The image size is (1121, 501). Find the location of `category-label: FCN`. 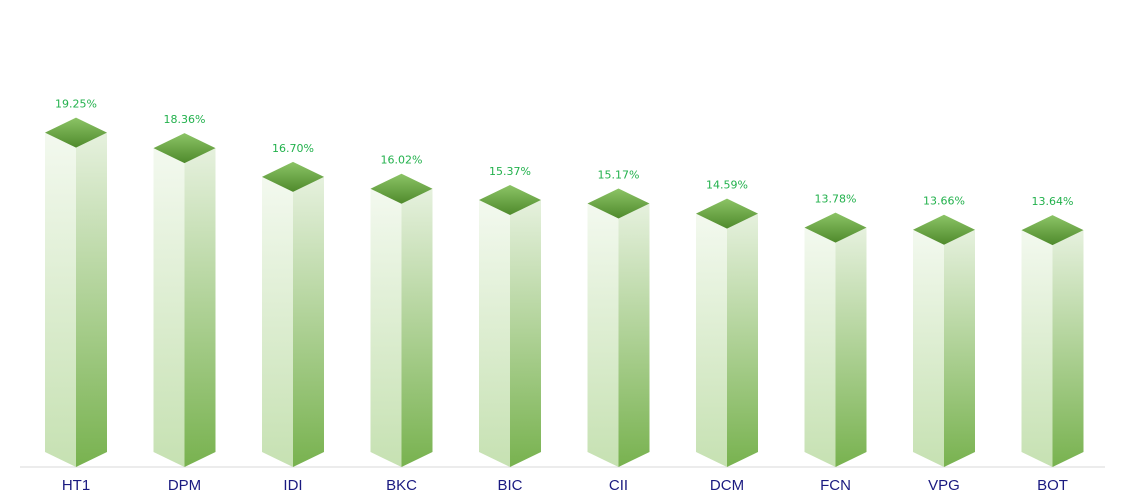

category-label: FCN is located at coordinates (835, 485).